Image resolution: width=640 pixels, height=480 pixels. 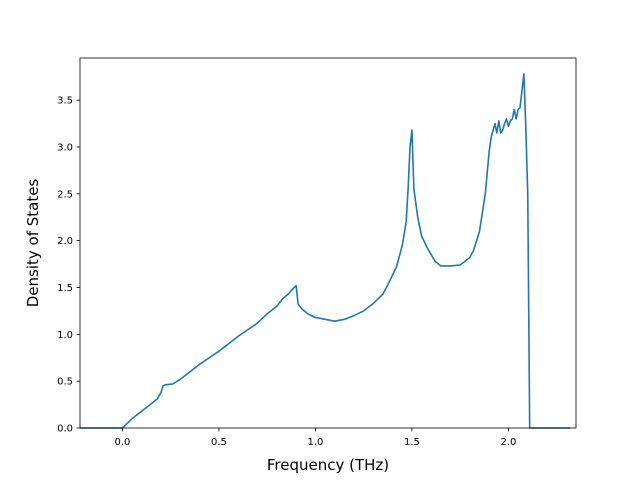 I want to click on x-tick-label: 1.0, so click(x=316, y=442).